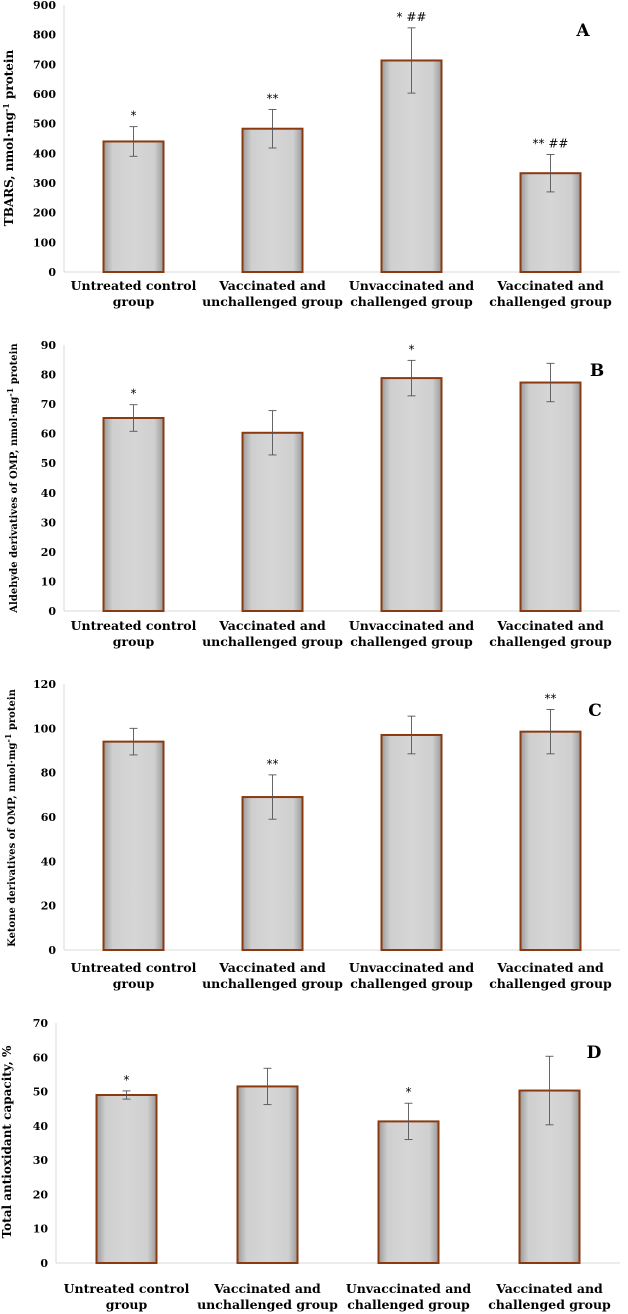  Describe the element at coordinates (44, 94) in the screenshot. I see `y-tick-label: 600` at that location.